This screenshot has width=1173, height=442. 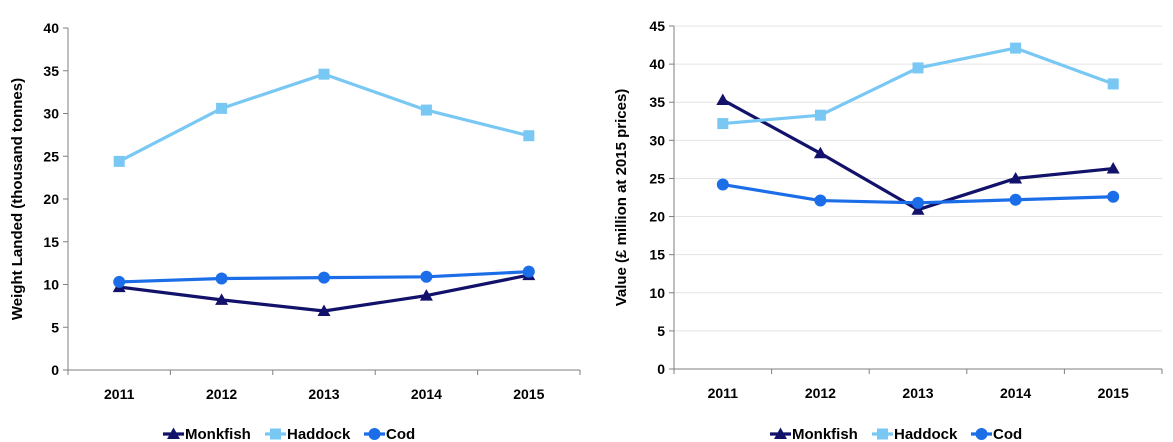 I want to click on weight-legend-item-cod: Cod, so click(x=389, y=434).